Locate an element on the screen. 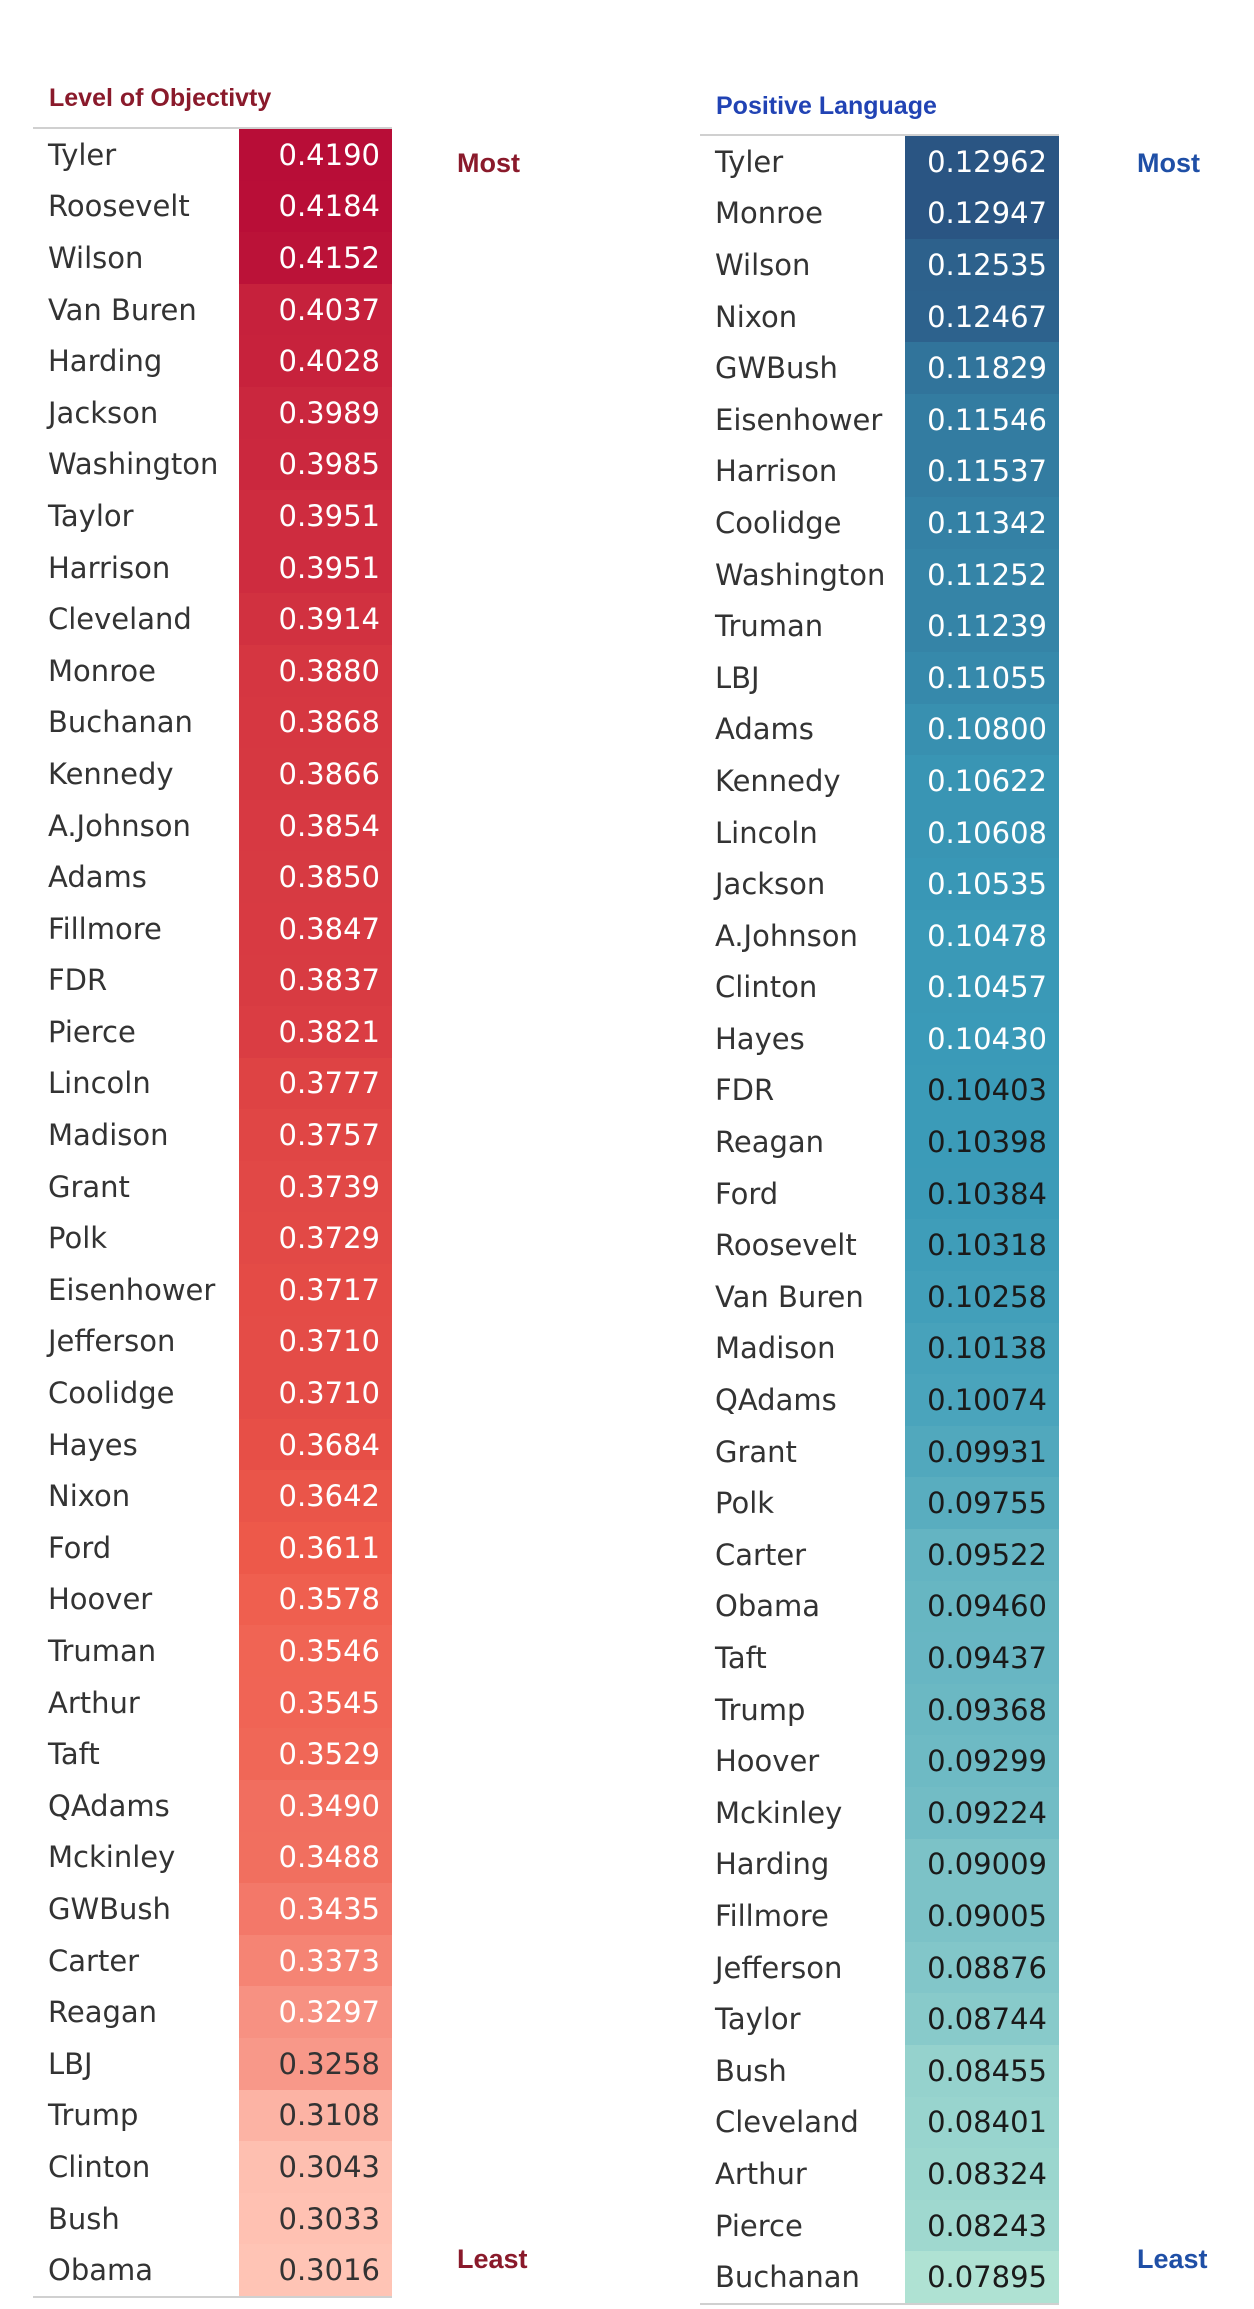 The width and height of the screenshot is (1254, 2309). row-name: Monroe is located at coordinates (102, 670).